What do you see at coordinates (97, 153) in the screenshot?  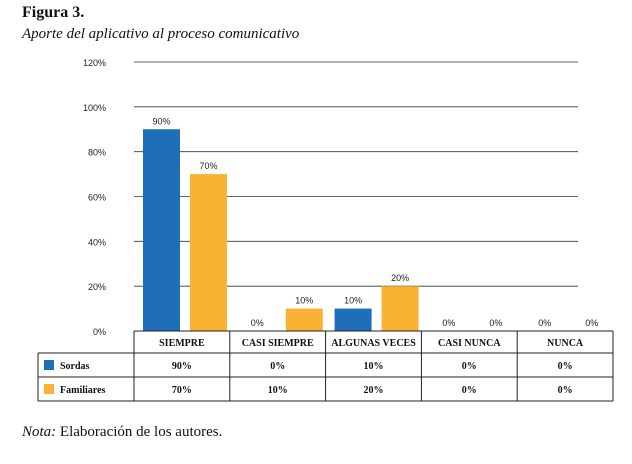 I see `y-tick-label: 80%` at bounding box center [97, 153].